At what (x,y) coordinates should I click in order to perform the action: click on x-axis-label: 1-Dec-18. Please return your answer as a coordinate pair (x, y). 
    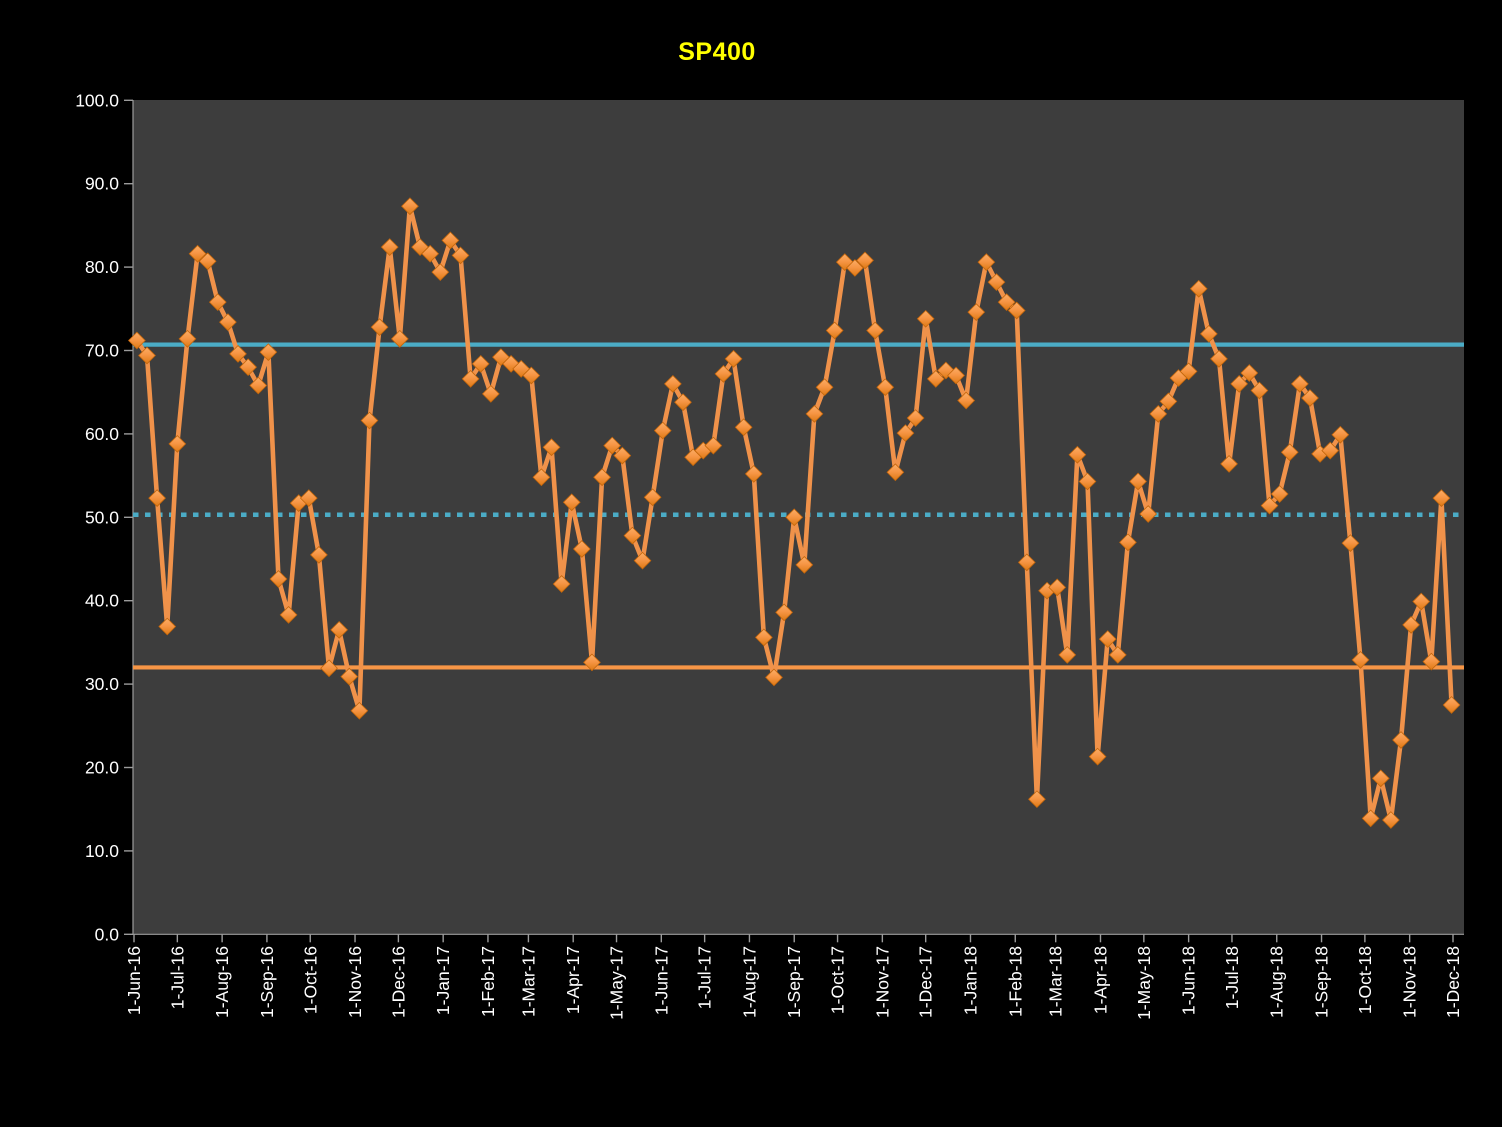
    Looking at the image, I should click on (1453, 982).